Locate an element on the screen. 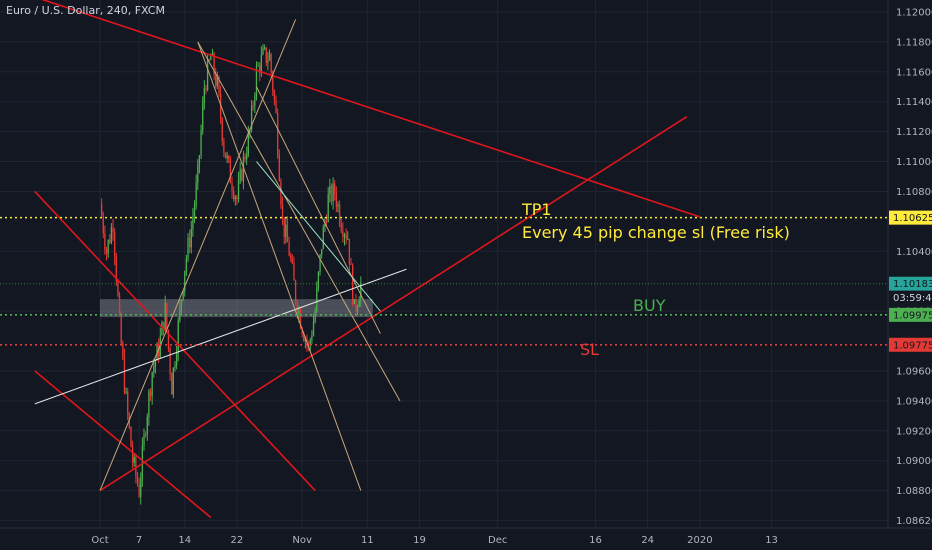 Image resolution: width=932 pixels, height=550 pixels. sl-price-tag: 1.09775 is located at coordinates (912, 345).